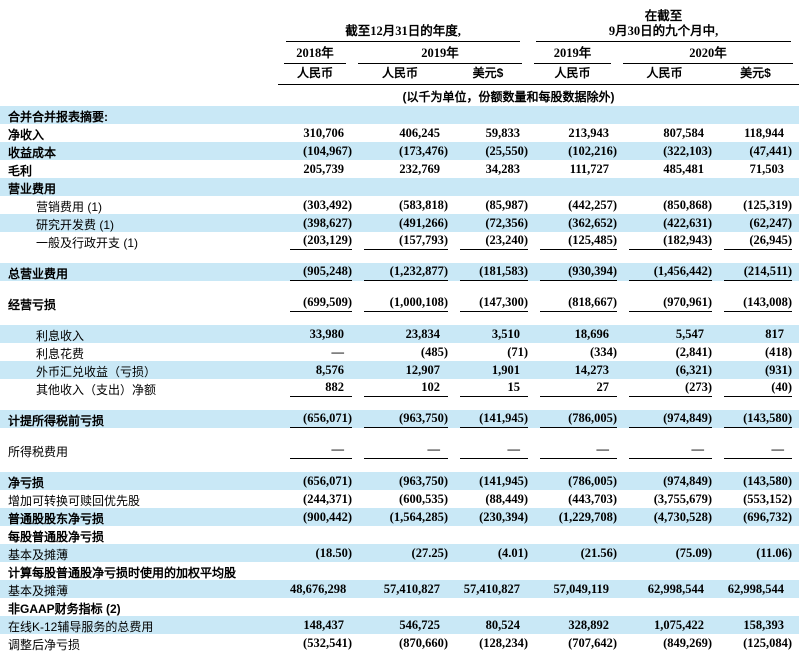  What do you see at coordinates (69, 207) in the screenshot?
I see `row-label: 营销费用 (1)` at bounding box center [69, 207].